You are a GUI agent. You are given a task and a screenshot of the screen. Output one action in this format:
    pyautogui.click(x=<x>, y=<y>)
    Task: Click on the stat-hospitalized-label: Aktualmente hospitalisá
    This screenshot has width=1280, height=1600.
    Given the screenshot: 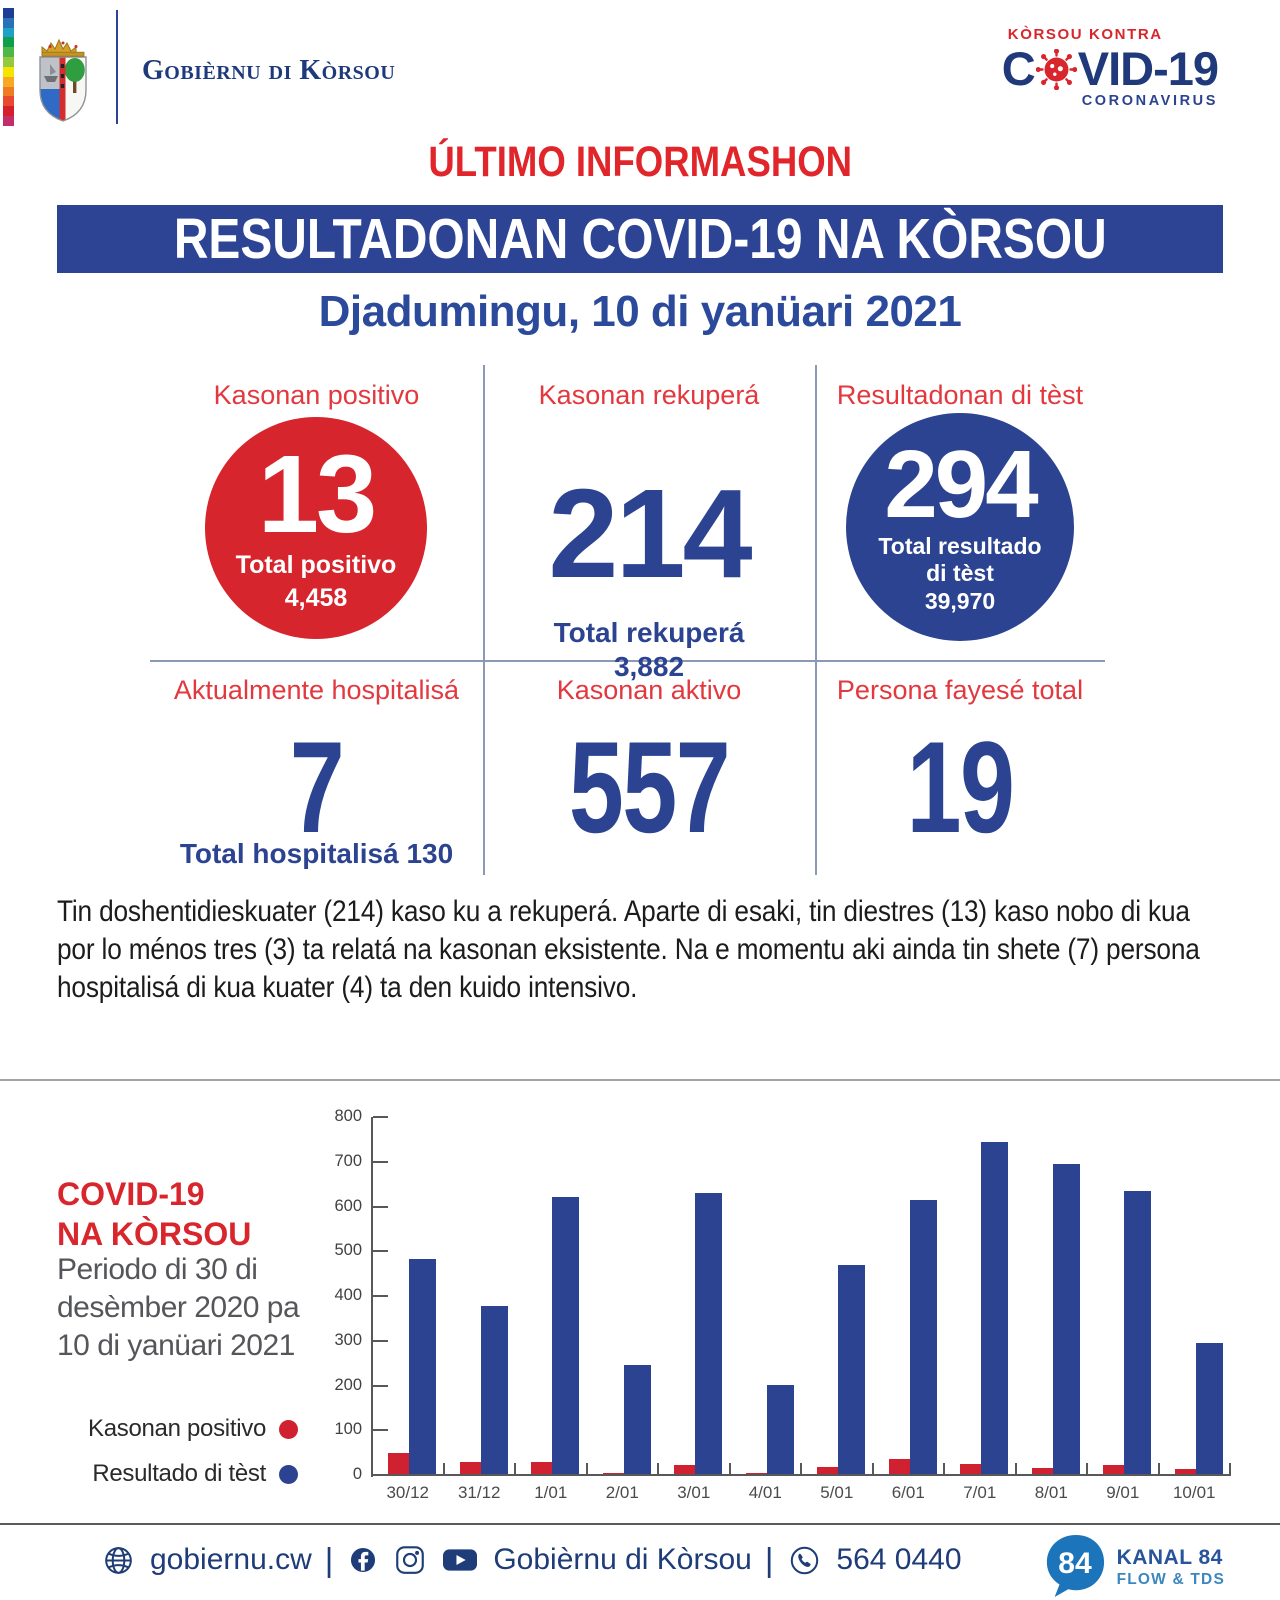 What is the action you would take?
    pyautogui.click(x=316, y=690)
    